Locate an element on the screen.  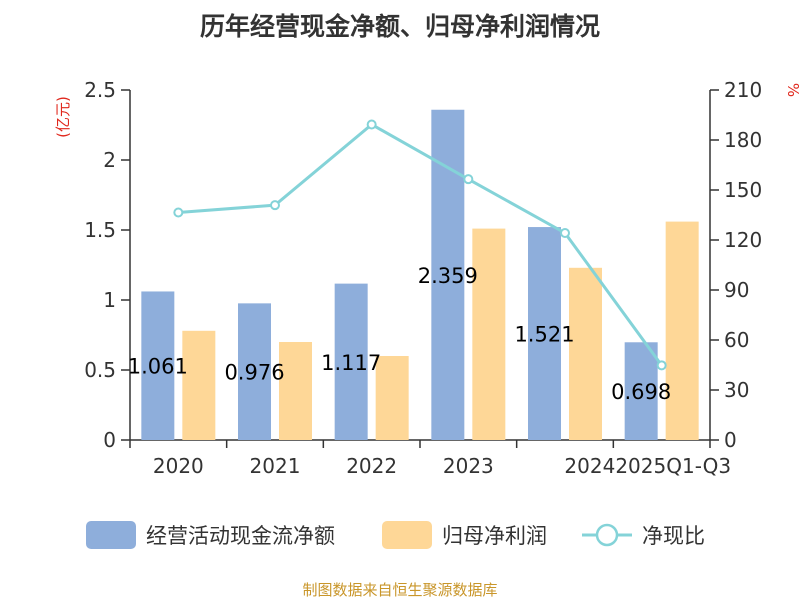
legend-item-netprofit: 归母净利润 is located at coordinates (464, 535).